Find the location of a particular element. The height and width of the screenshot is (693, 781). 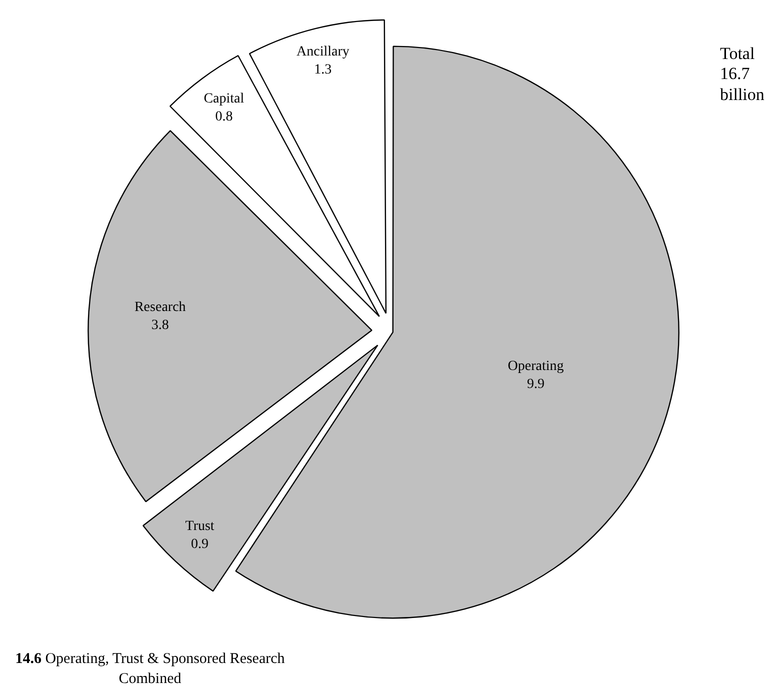

slice-label: Ancillary is located at coordinates (323, 52).